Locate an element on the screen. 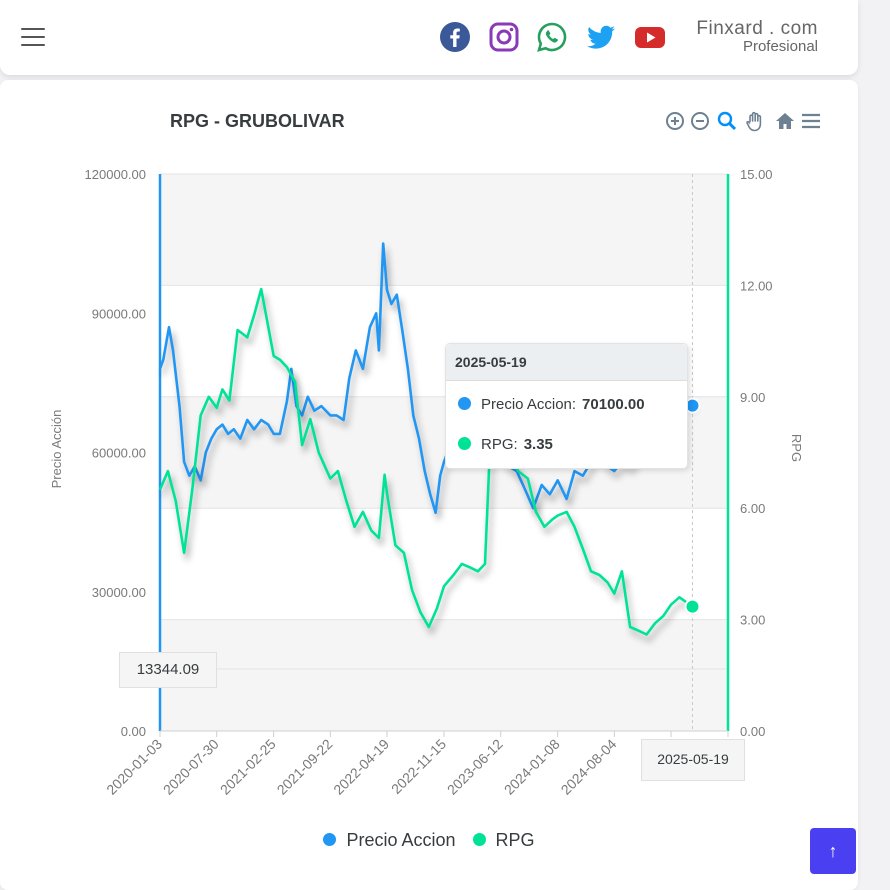 The image size is (890, 890). legend-marker-precio-accion is located at coordinates (330, 839).